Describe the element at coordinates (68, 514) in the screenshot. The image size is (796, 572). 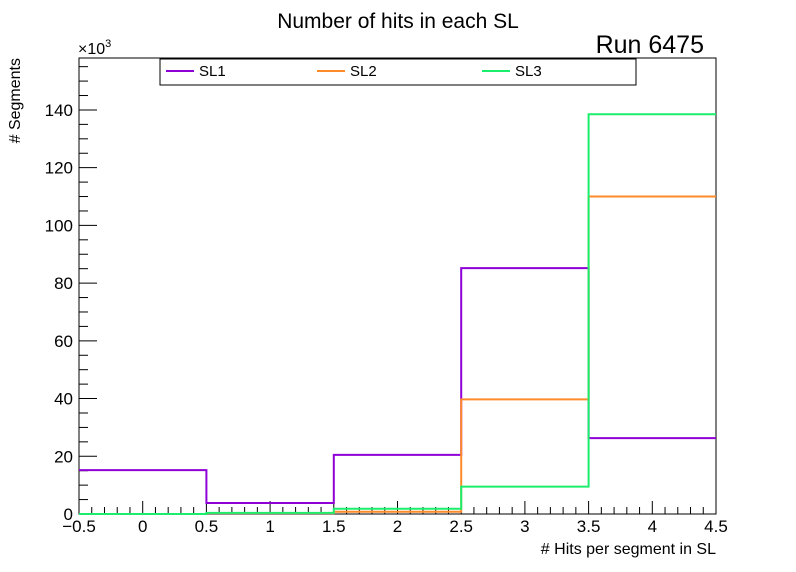
I see `y-tick-label: 0` at that location.